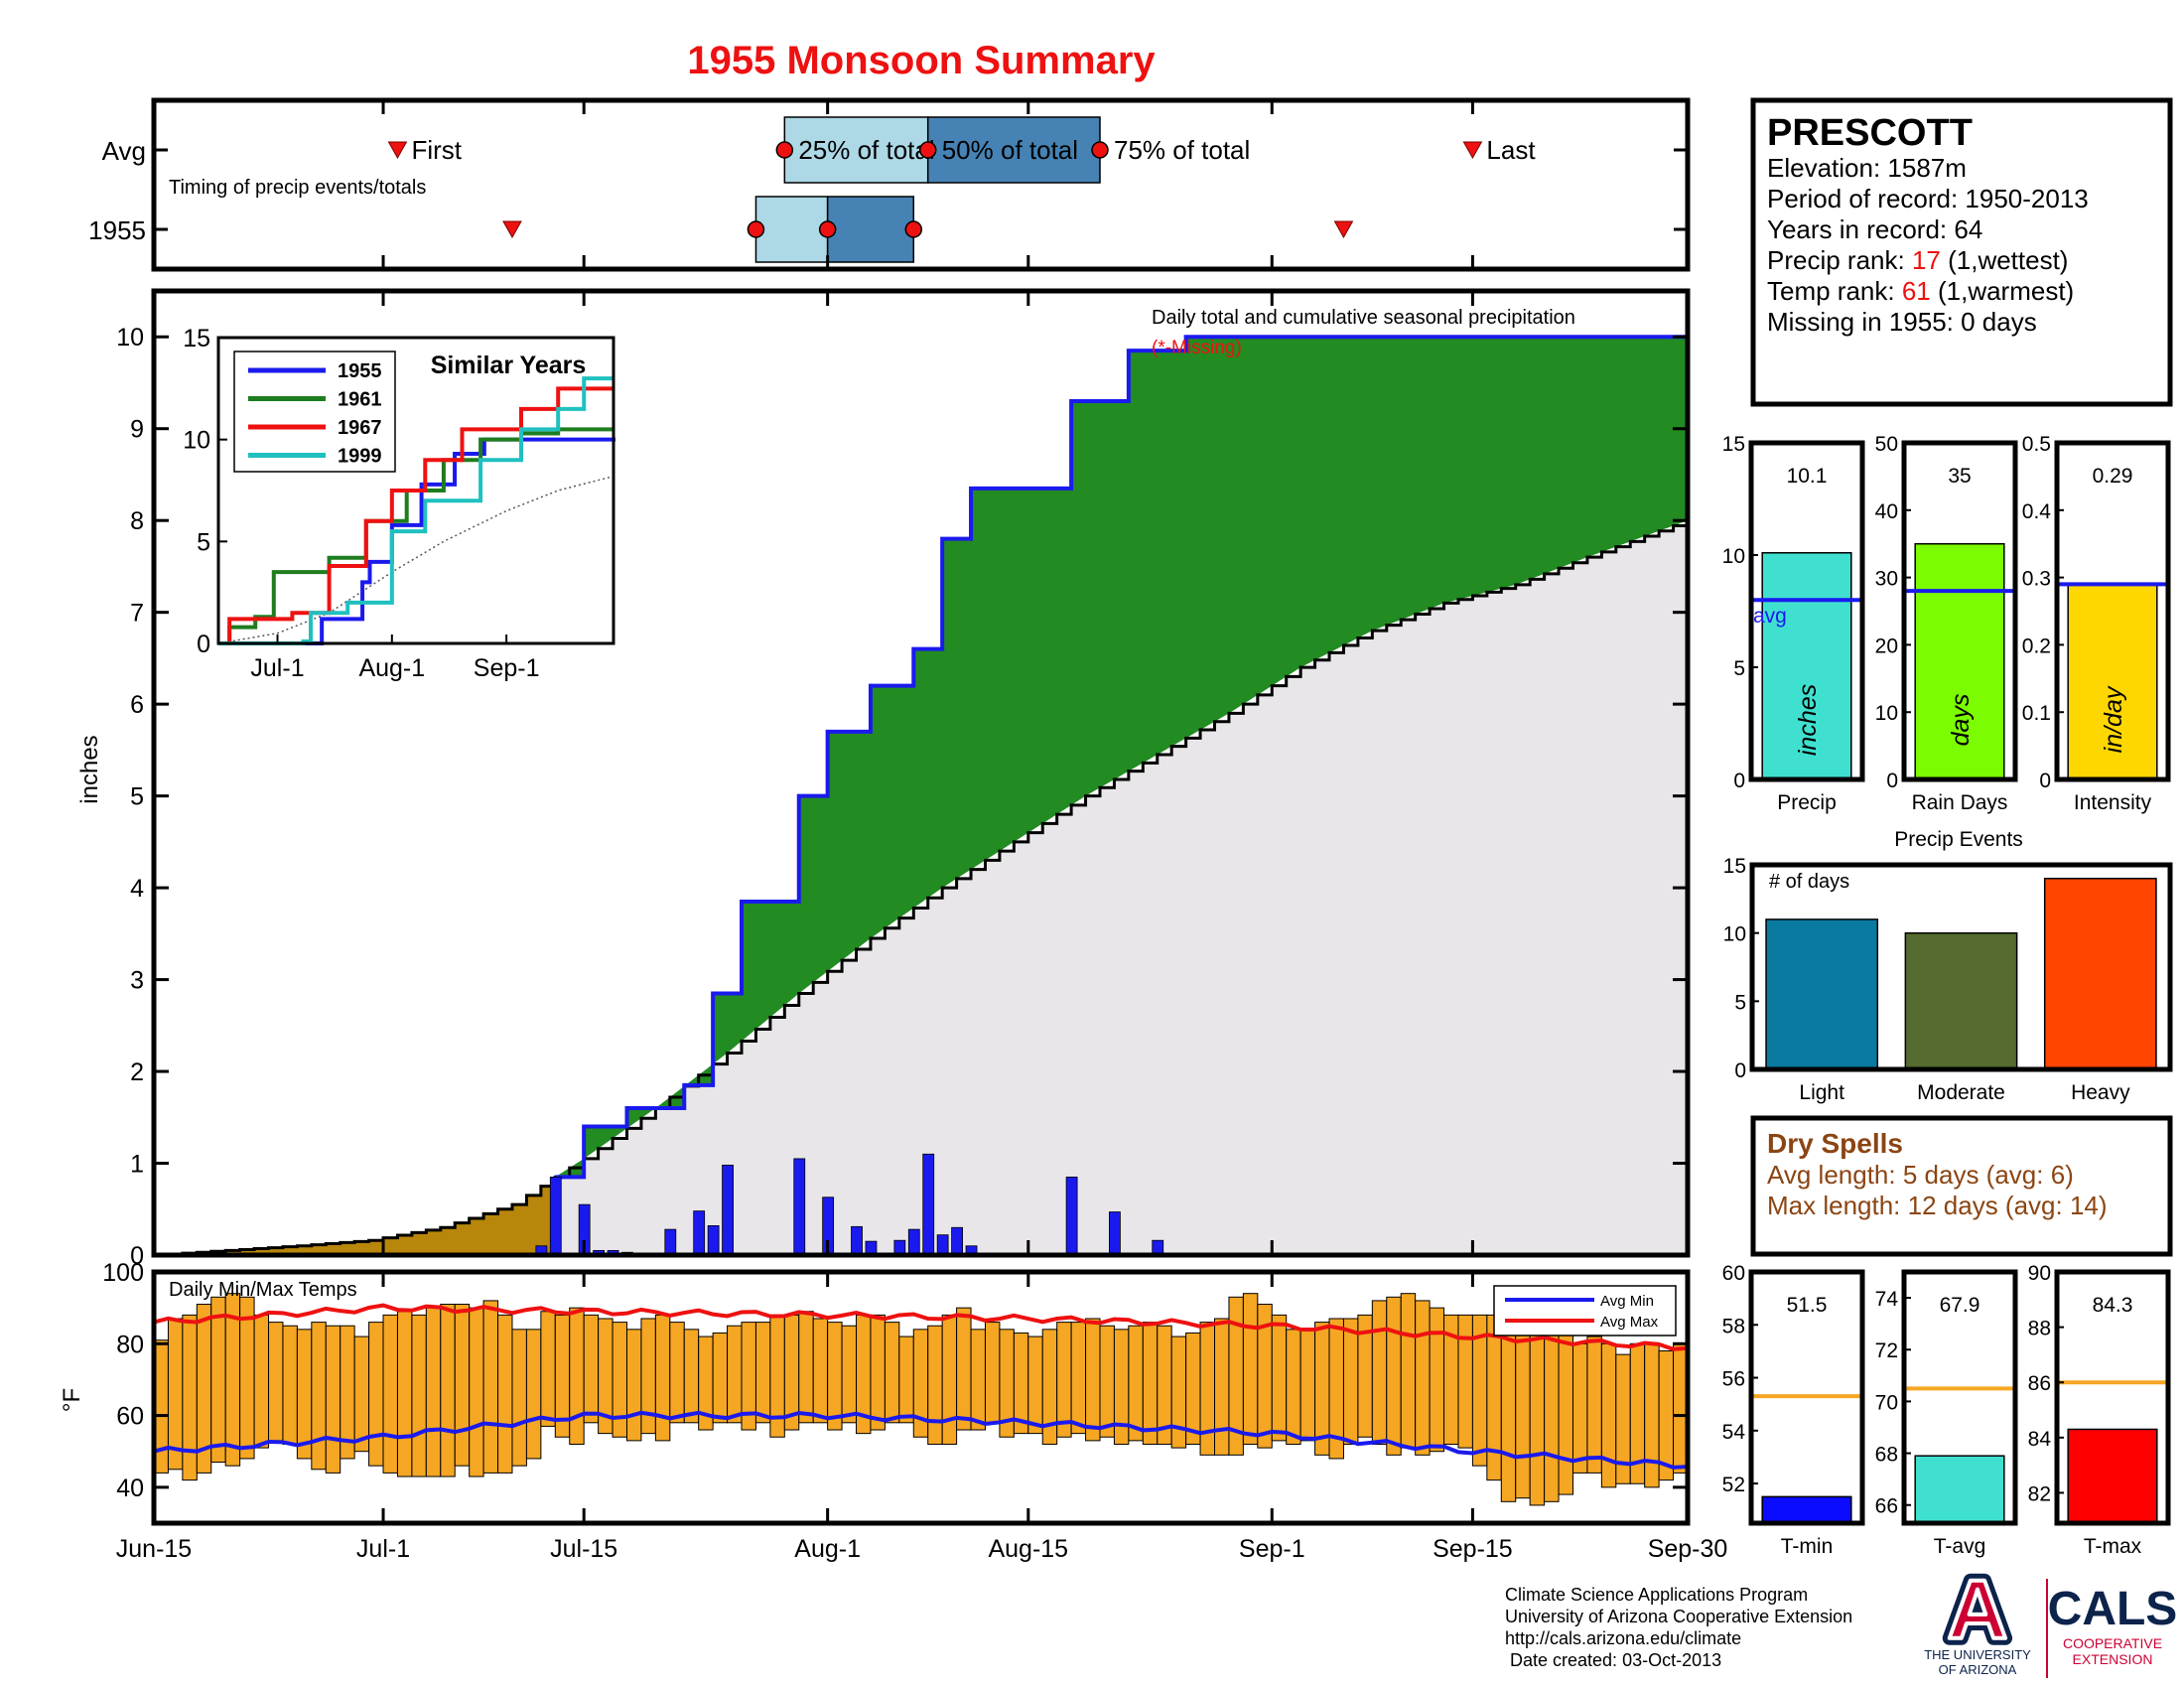 The width and height of the screenshot is (2184, 1688). I want to click on precip-rank-label: Precip rank:, so click(1839, 260).